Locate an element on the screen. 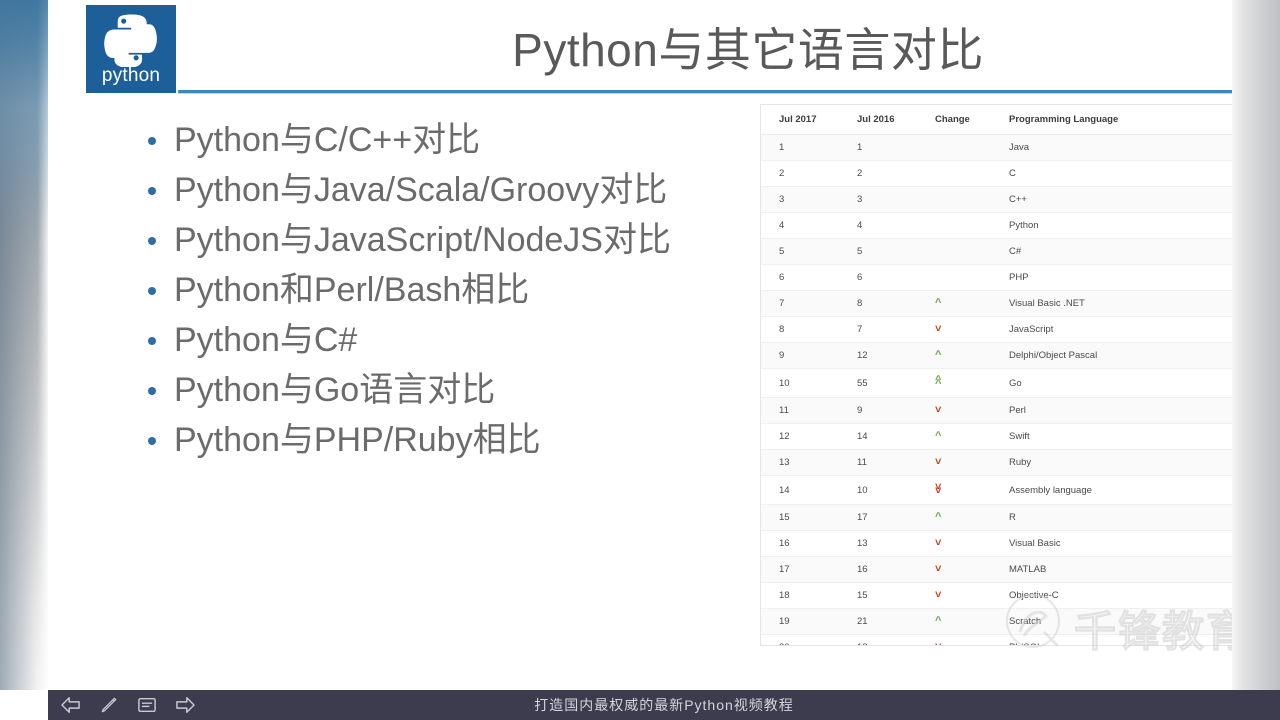 The height and width of the screenshot is (720, 1280). pencil-icon is located at coordinates (109, 705).